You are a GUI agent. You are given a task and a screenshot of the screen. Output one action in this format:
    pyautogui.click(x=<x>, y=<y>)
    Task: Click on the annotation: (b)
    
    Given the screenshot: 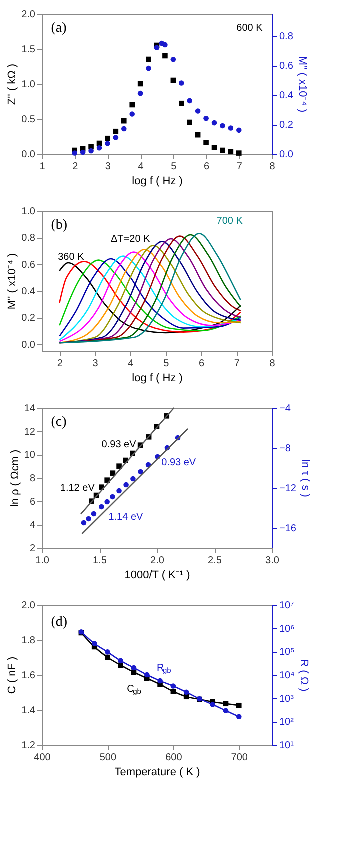 What is the action you would take?
    pyautogui.click(x=59, y=225)
    